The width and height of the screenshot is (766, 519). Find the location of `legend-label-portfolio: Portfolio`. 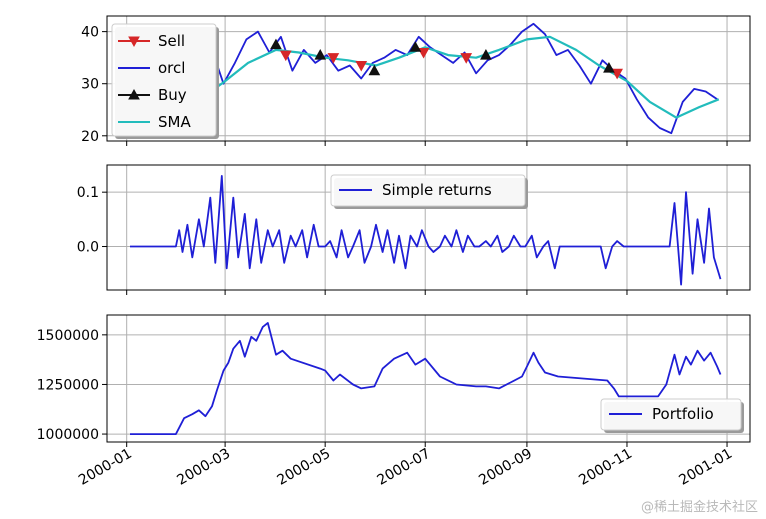

legend-label-portfolio: Portfolio is located at coordinates (683, 414).